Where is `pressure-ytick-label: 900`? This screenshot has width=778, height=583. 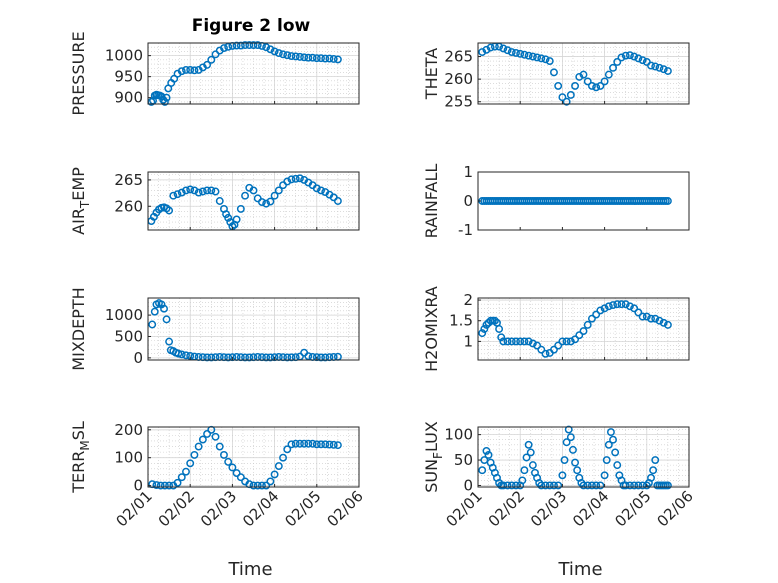
pressure-ytick-label: 900 is located at coordinates (128, 98).